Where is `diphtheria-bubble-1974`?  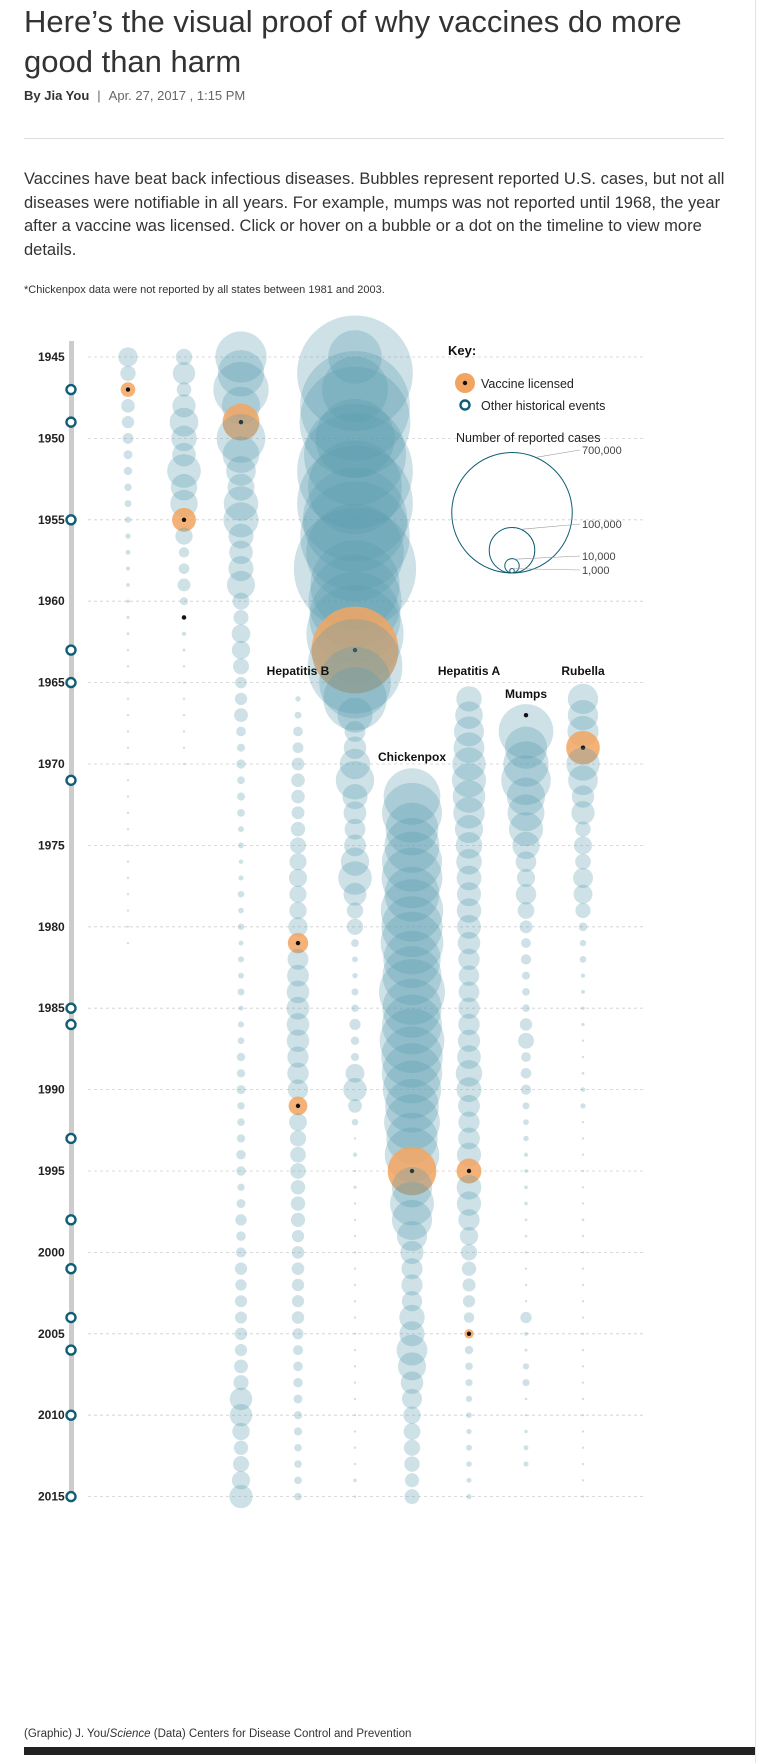 diphtheria-bubble-1974 is located at coordinates (128, 829).